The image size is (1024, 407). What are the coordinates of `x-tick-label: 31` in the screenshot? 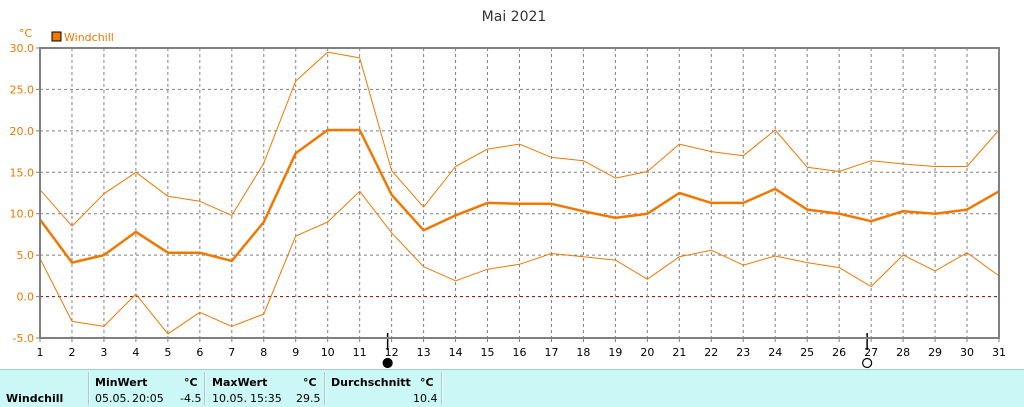 It's located at (999, 352).